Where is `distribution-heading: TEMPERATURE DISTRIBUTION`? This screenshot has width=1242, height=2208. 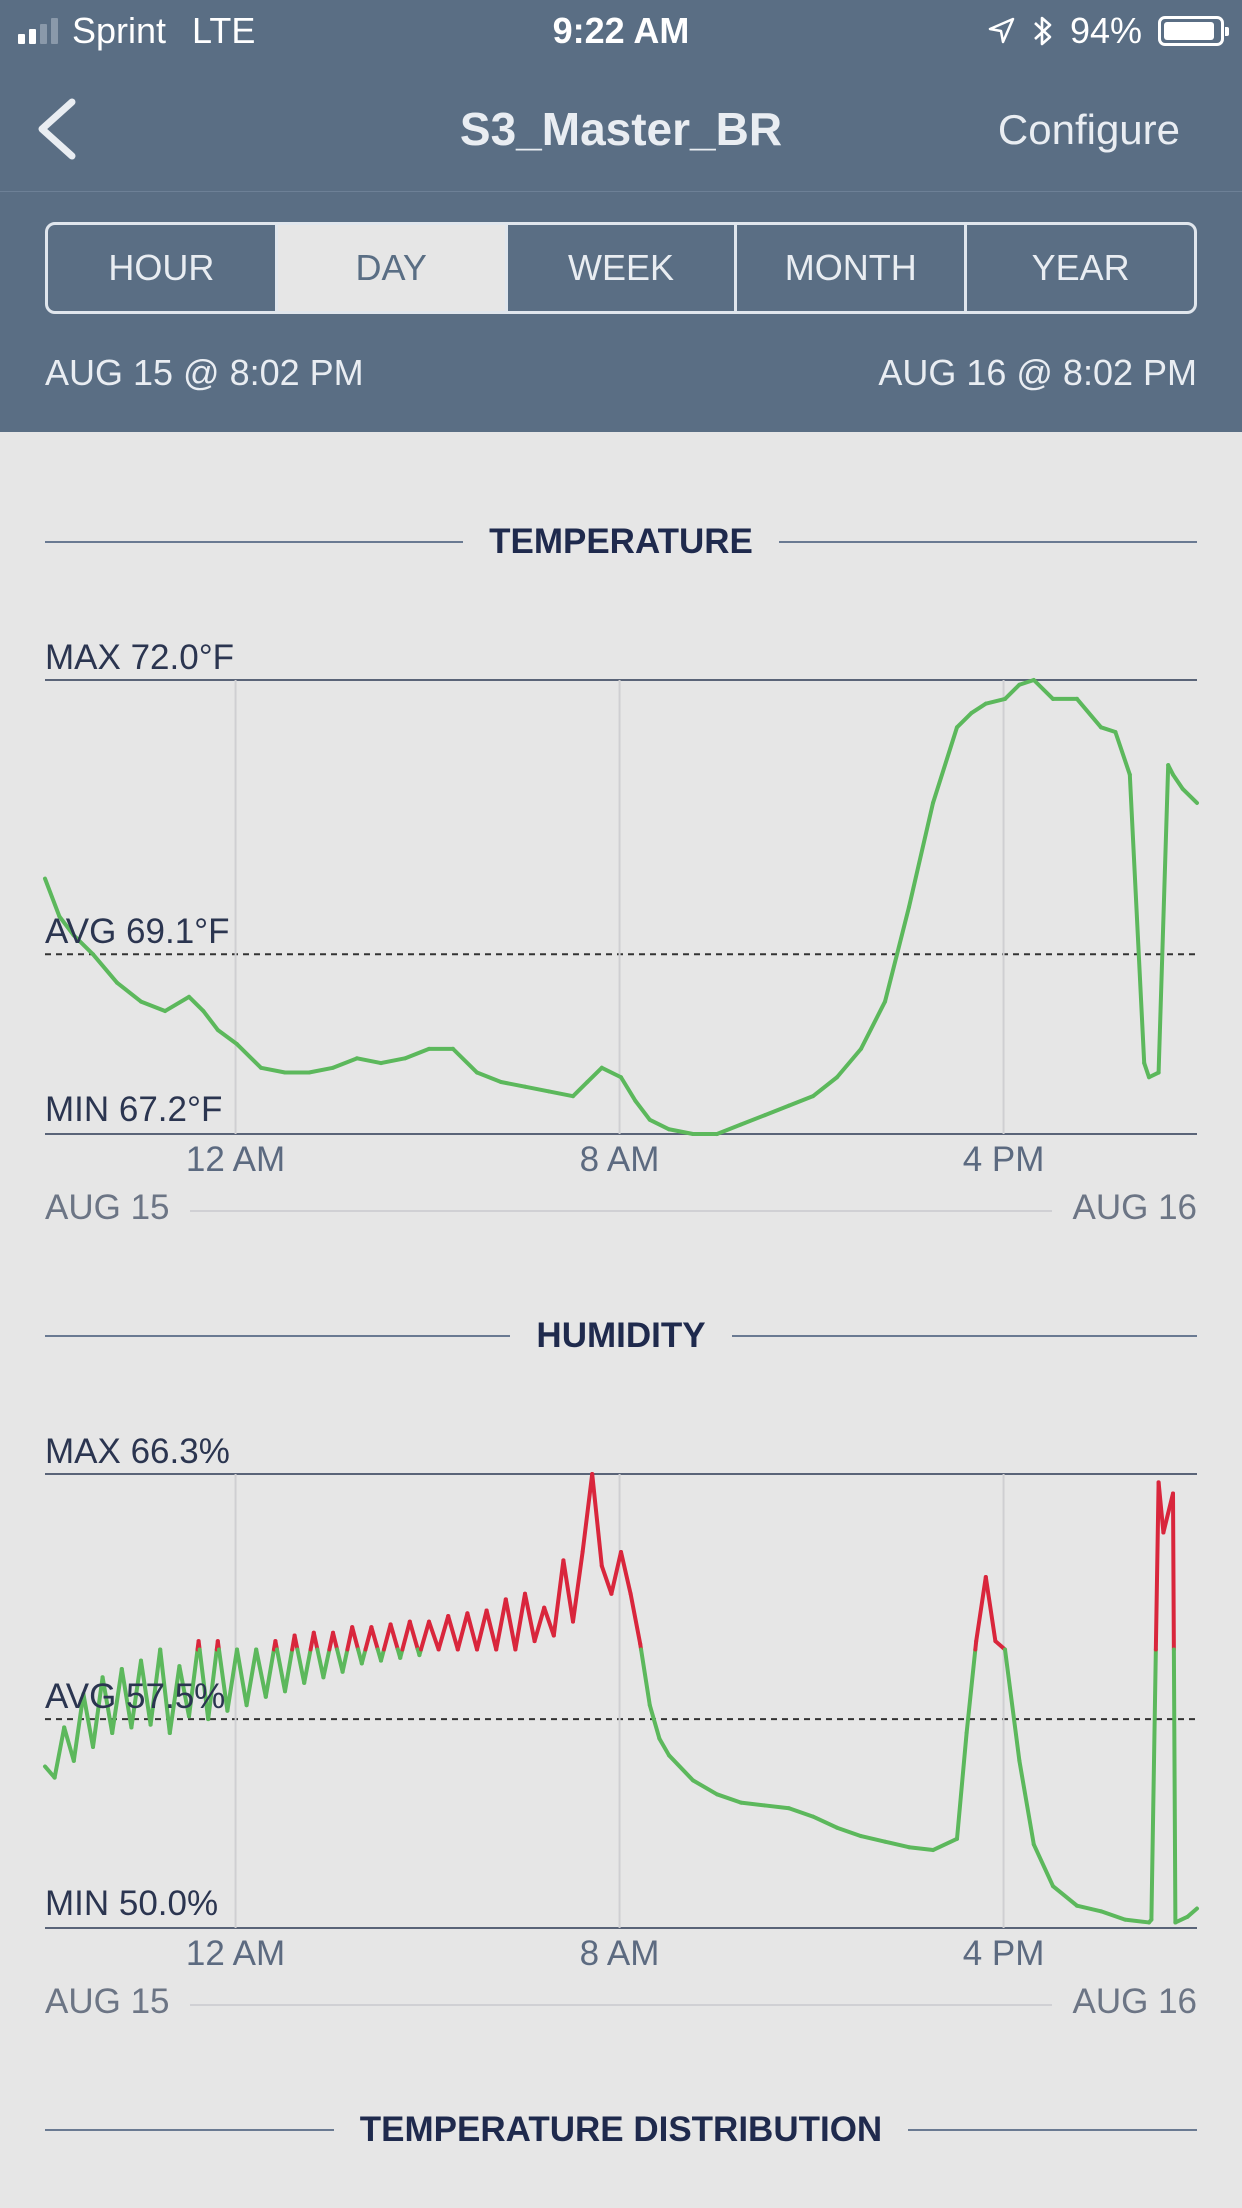 distribution-heading: TEMPERATURE DISTRIBUTION is located at coordinates (621, 2129).